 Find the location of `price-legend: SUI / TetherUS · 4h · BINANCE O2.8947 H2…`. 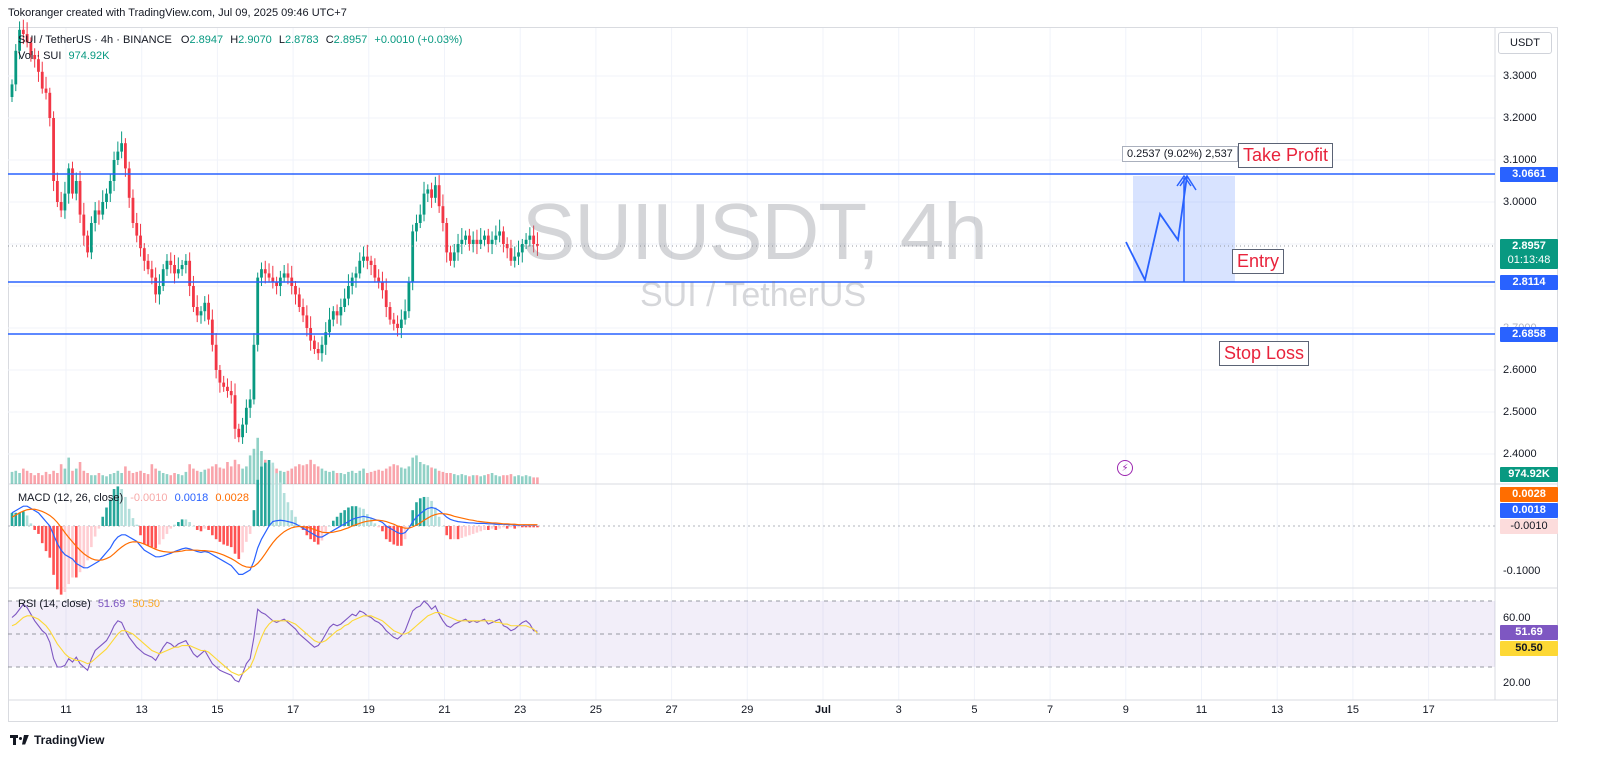

price-legend: SUI / TetherUS · 4h · BINANCE O2.8947 H2… is located at coordinates (240, 40).